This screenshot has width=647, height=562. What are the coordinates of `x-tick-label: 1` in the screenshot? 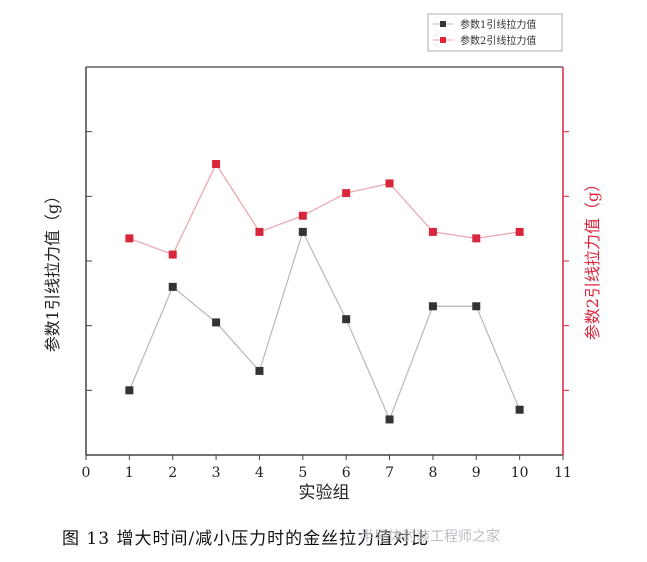 It's located at (129, 473).